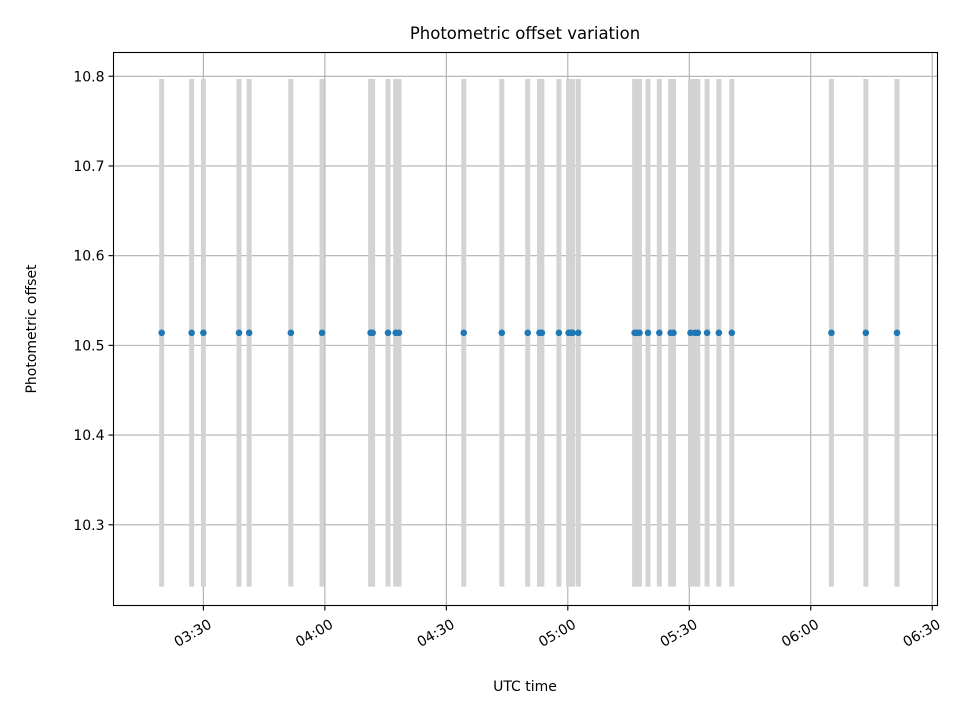  I want to click on x-tick-label: 05:30, so click(679, 634).